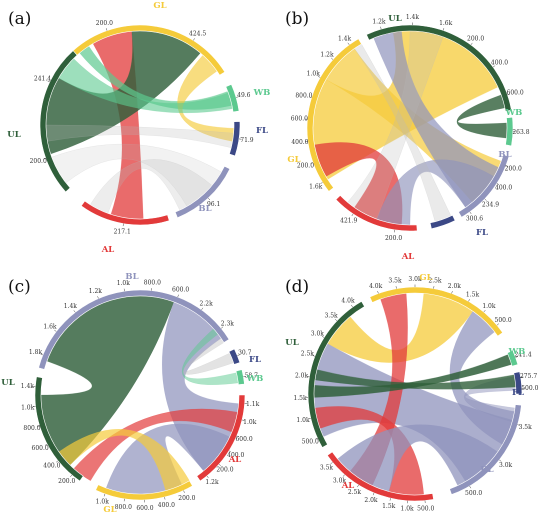 The height and width of the screenshot is (519, 550). I want to click on tick-label-al: 421.9, so click(348, 221).